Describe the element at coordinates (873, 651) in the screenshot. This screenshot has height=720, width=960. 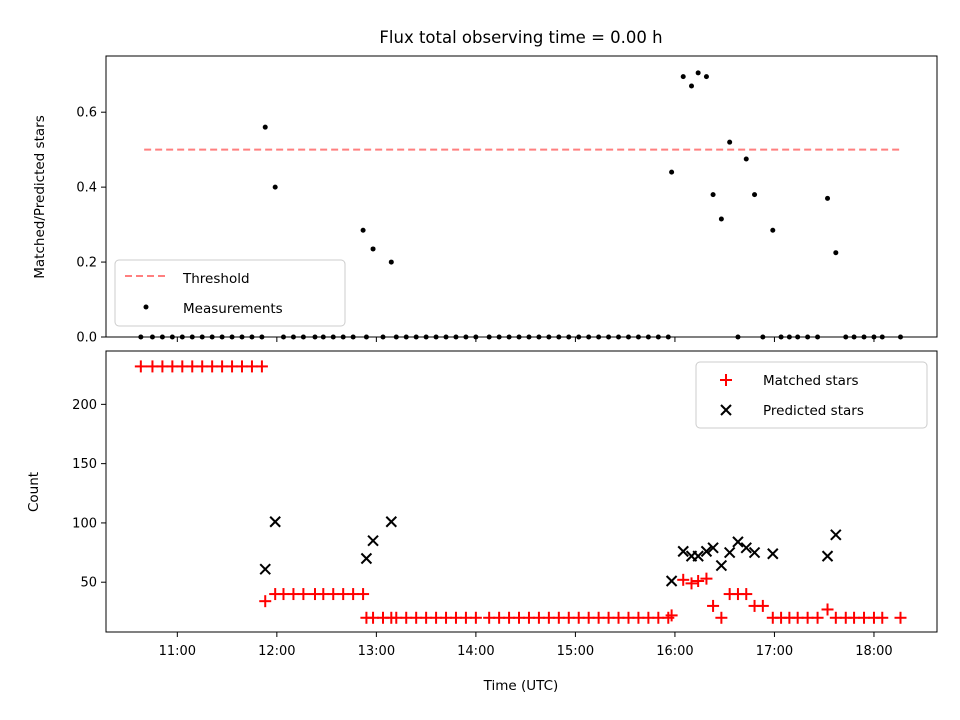
I see `bottom-x-tick-label: 18:00` at that location.